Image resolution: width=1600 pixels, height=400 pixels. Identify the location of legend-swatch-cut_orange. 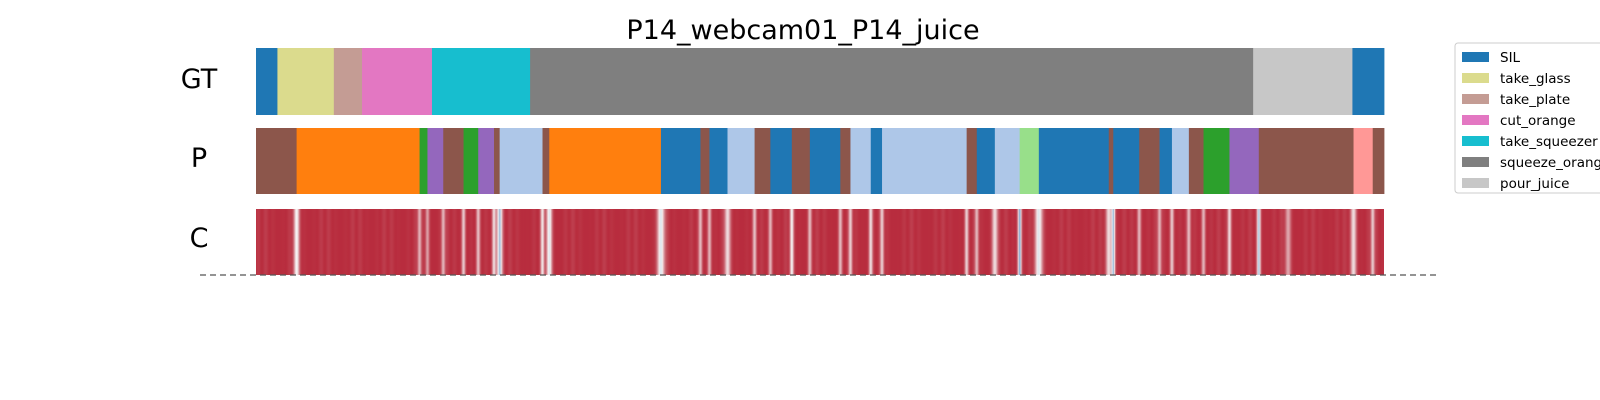
(1475, 120).